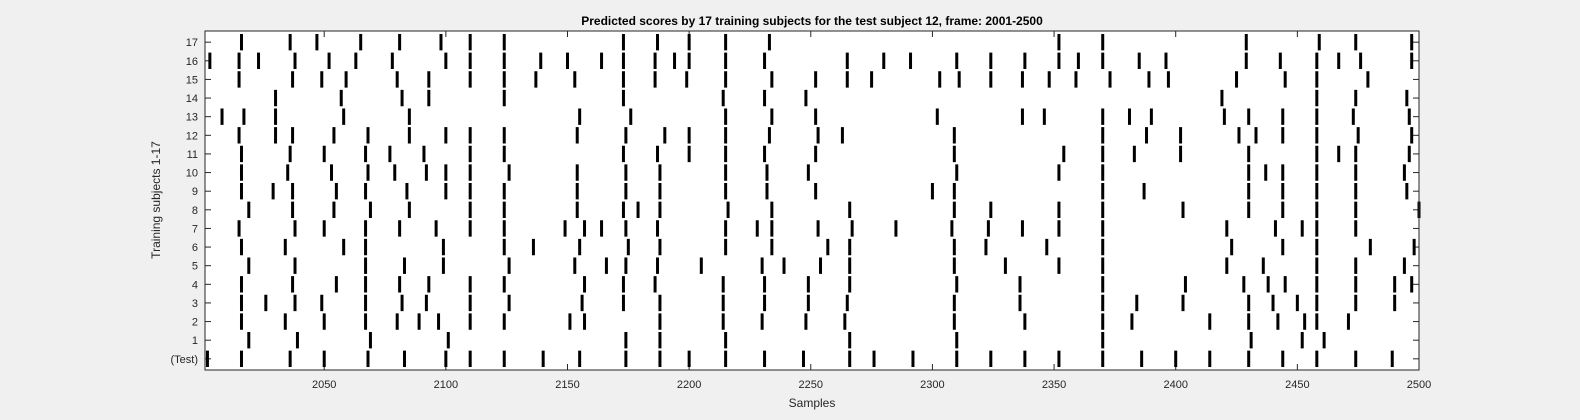  Describe the element at coordinates (689, 385) in the screenshot. I see `x-tick-label: 2200` at that location.